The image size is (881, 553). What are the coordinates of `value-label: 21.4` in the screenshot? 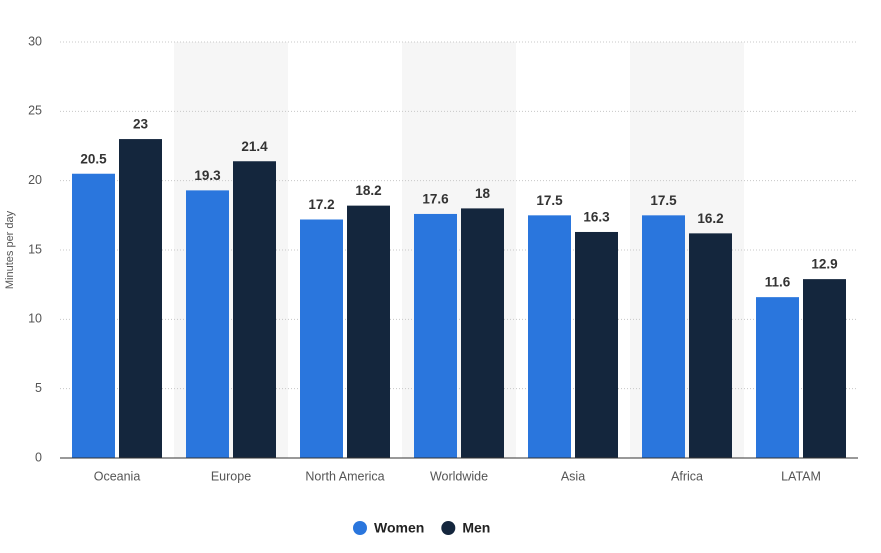 It's located at (254, 146).